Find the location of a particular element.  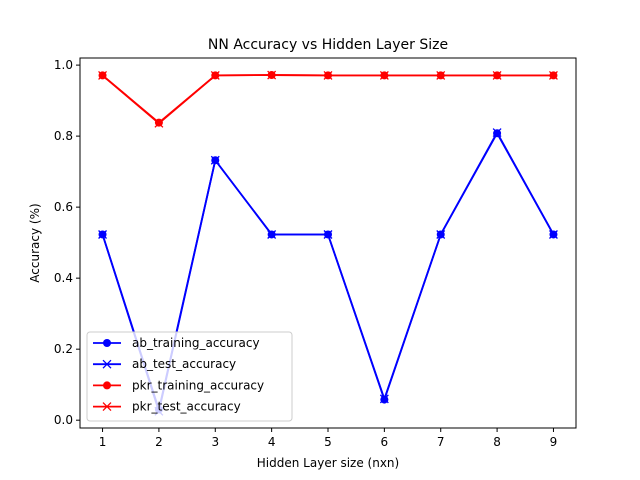

legend-item: ab_training_accuracy is located at coordinates (176, 343).